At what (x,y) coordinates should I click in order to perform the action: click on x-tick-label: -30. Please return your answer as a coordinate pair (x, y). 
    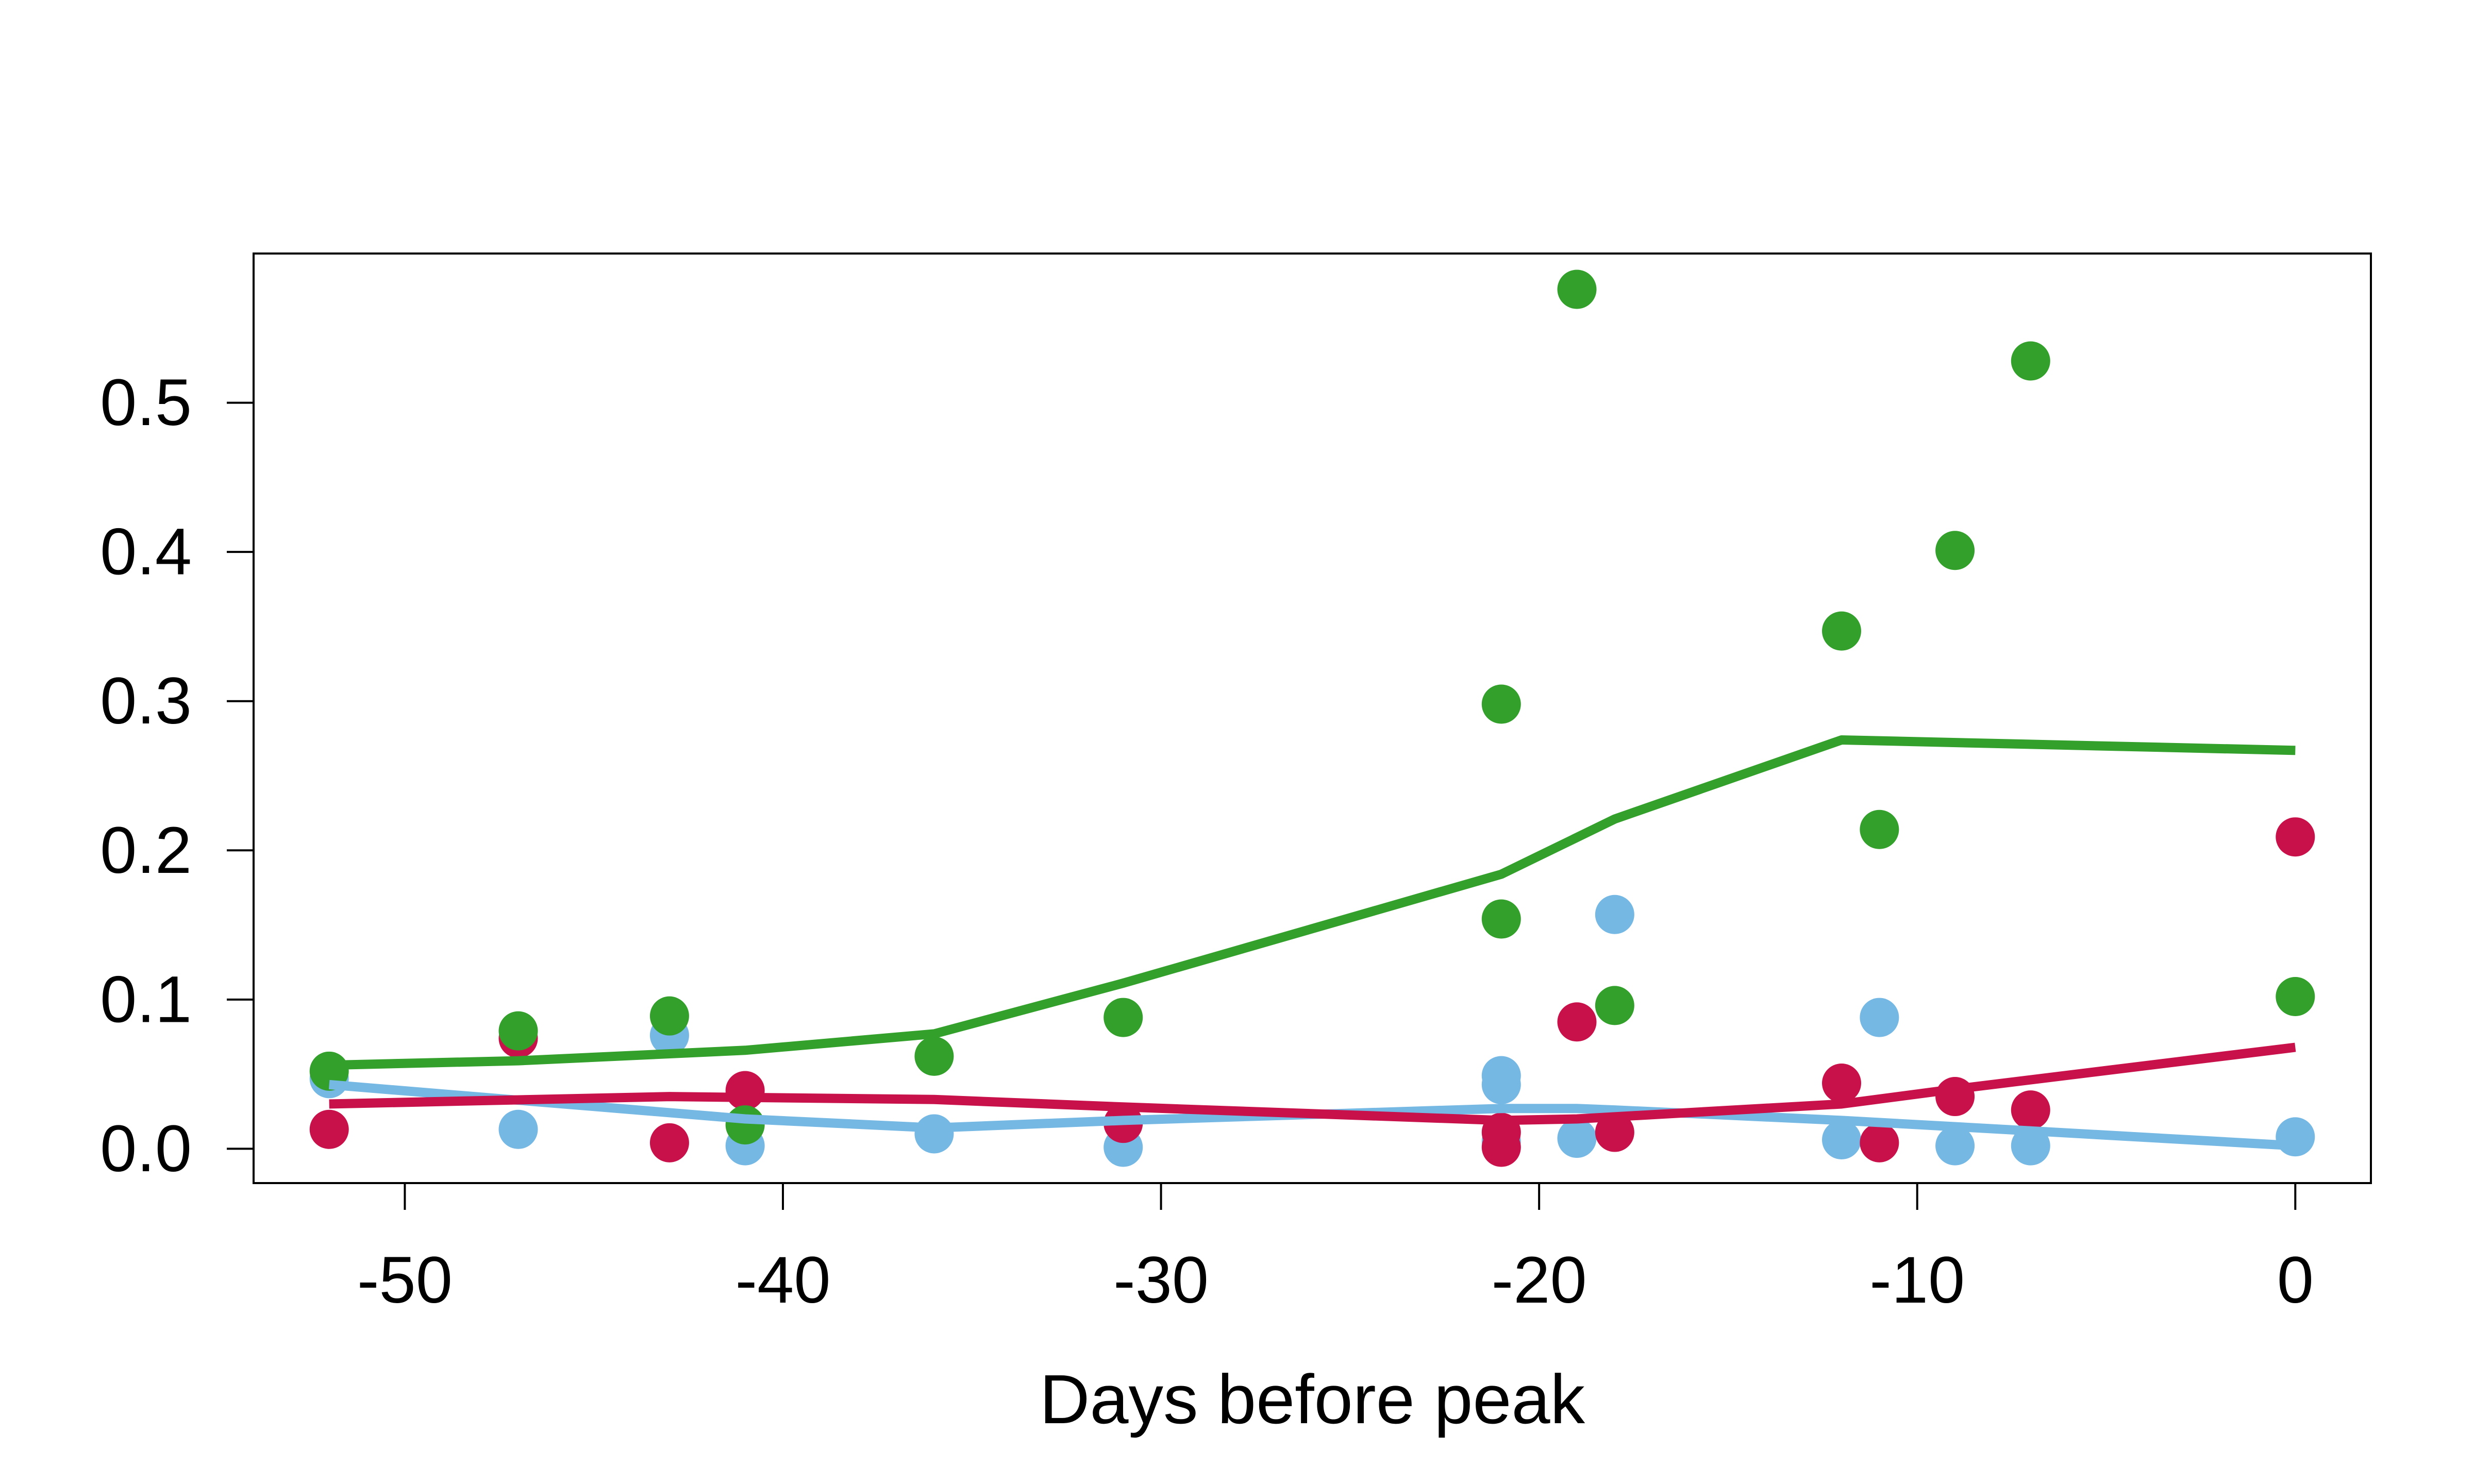
    Looking at the image, I should click on (1161, 1280).